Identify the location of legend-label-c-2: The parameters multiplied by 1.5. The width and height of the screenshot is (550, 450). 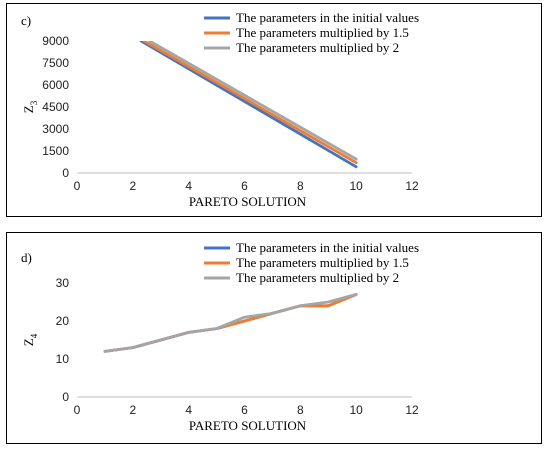
(322, 32).